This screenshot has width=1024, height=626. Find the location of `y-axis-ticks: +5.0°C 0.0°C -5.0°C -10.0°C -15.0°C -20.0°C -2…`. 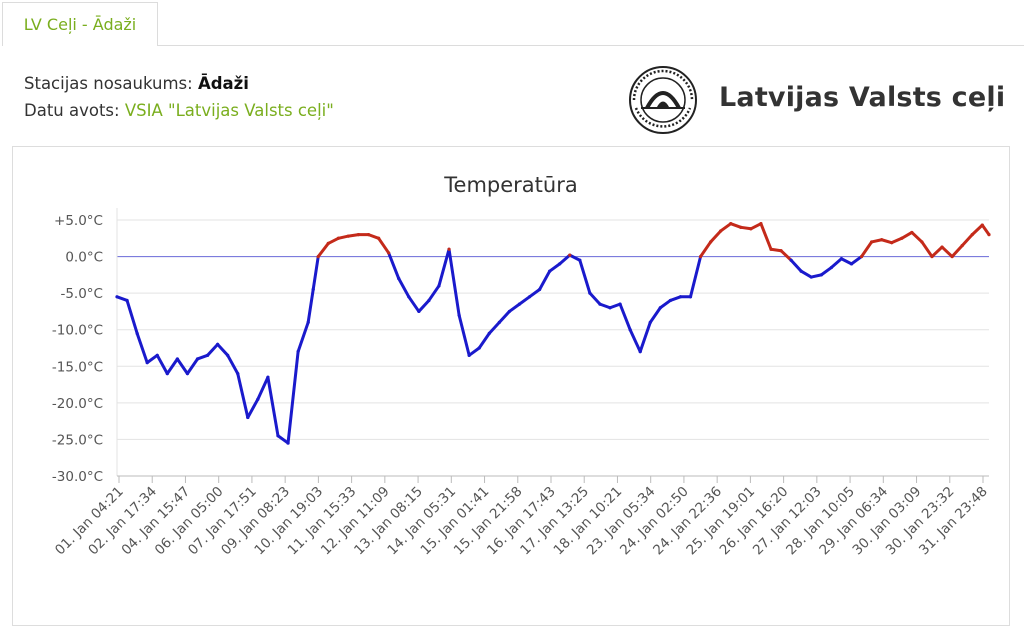

y-axis-ticks: +5.0°C 0.0°C -5.0°C -10.0°C -15.0°C -20.0°C -2… is located at coordinates (77, 349).